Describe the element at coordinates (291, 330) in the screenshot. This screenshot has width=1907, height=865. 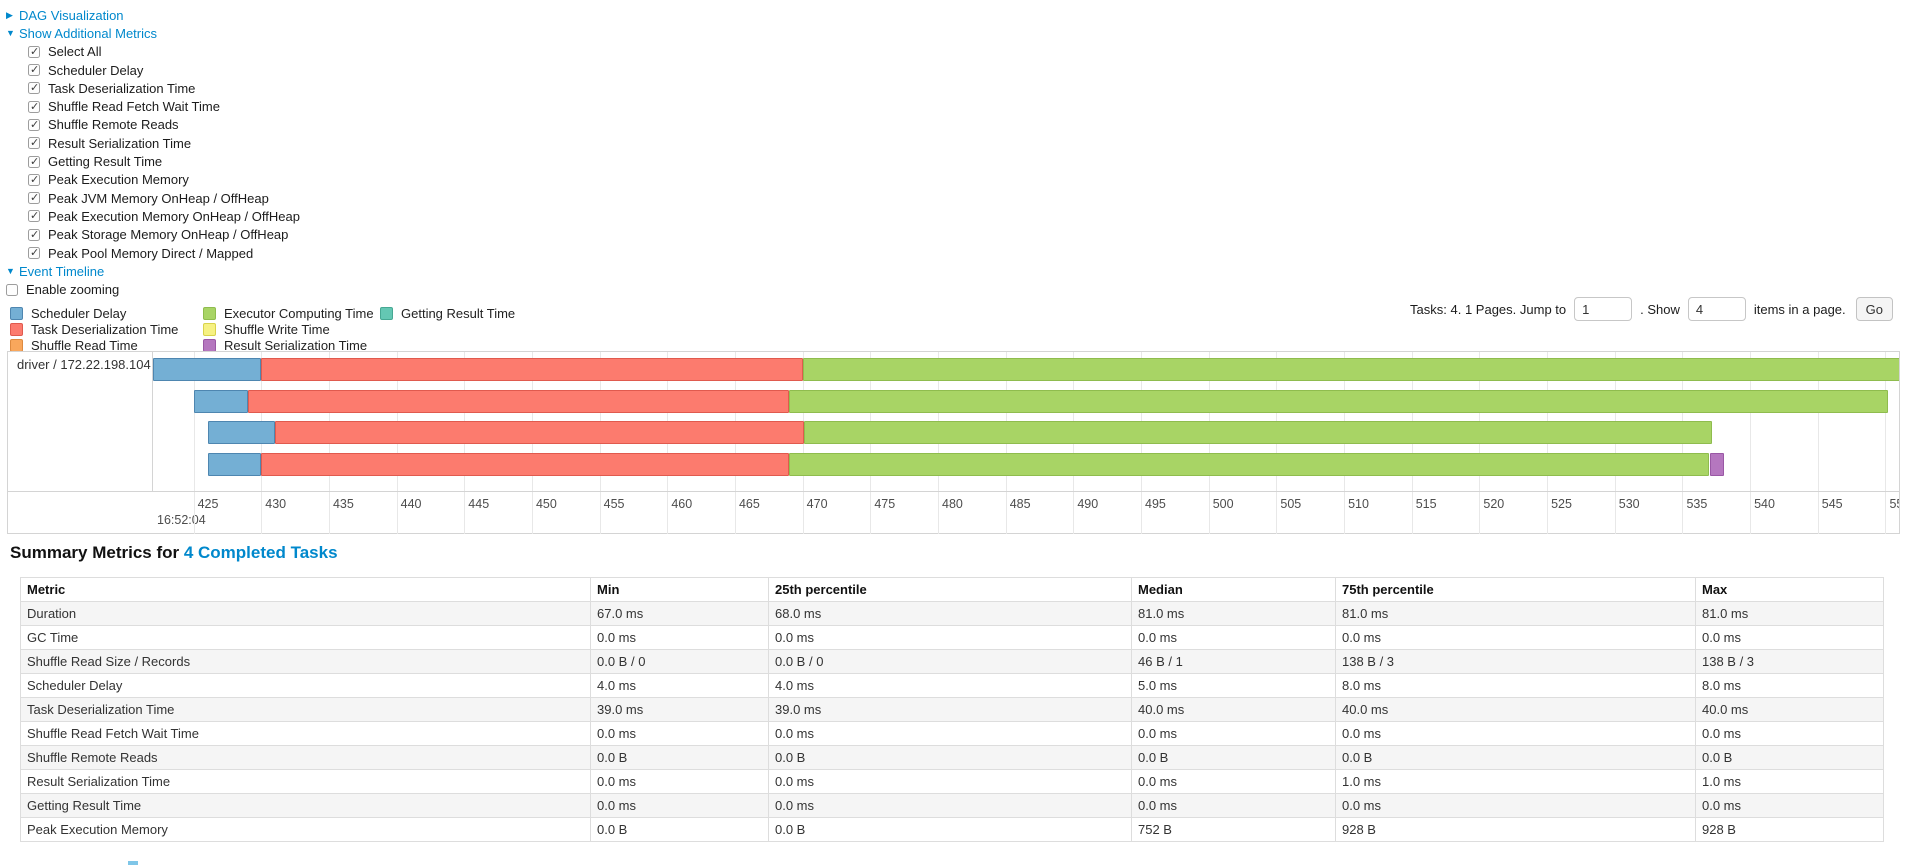
I see `legend-item: Shuffle Write Time` at that location.